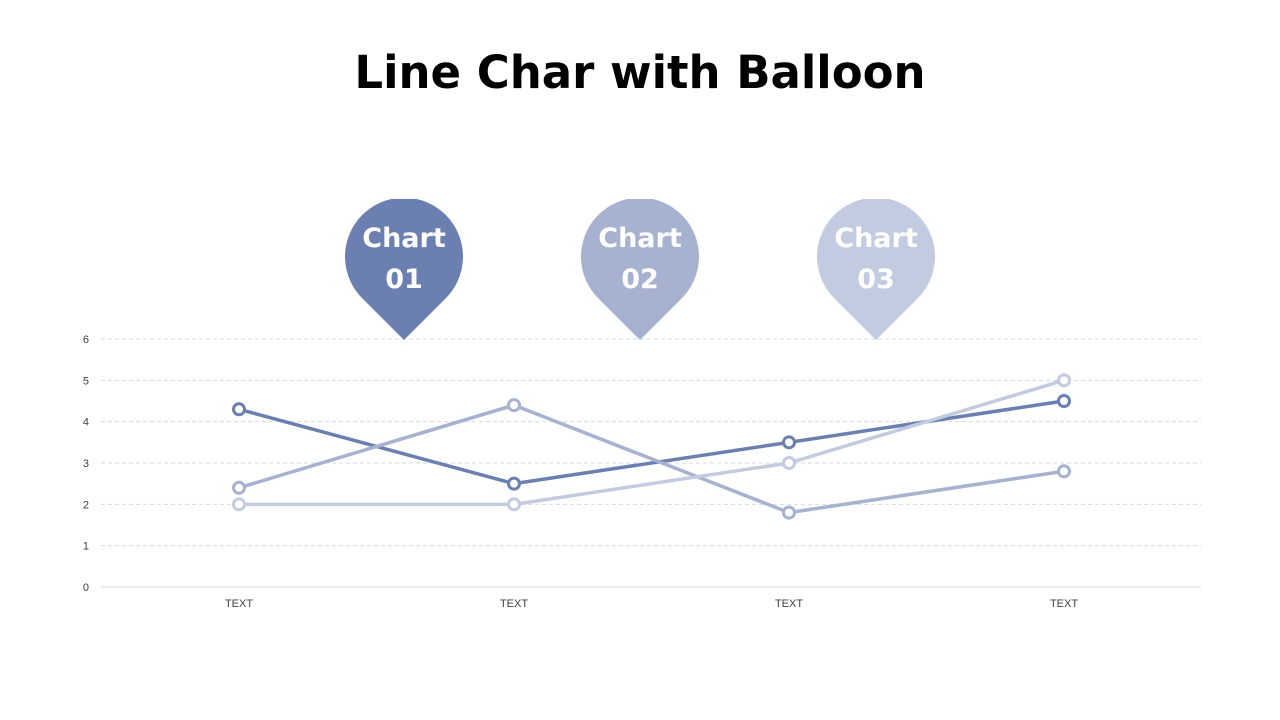 The width and height of the screenshot is (1280, 720). I want to click on y-tick-label: 4, so click(86, 423).